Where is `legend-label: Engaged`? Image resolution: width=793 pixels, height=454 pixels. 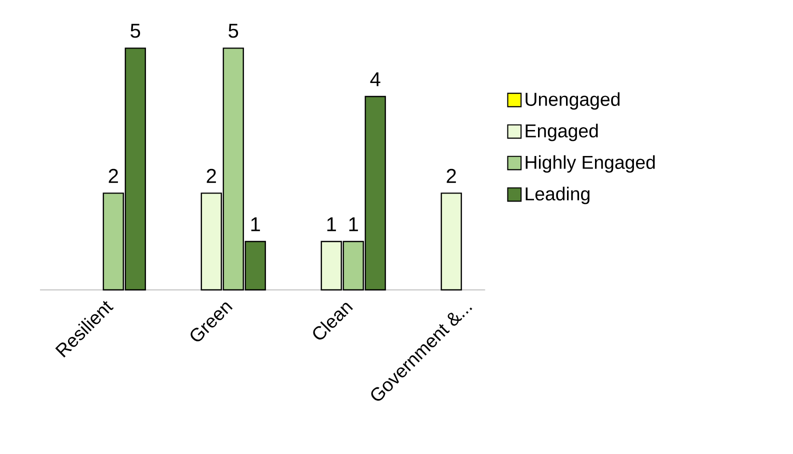
legend-label: Engaged is located at coordinates (562, 132).